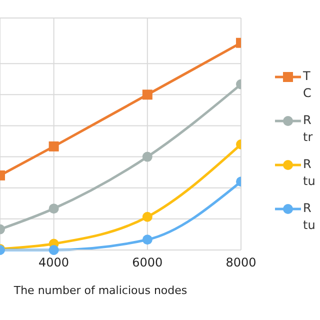 Image resolution: width=320 pixels, height=320 pixels. I want to click on x-tick-label: 8000, so click(241, 263).